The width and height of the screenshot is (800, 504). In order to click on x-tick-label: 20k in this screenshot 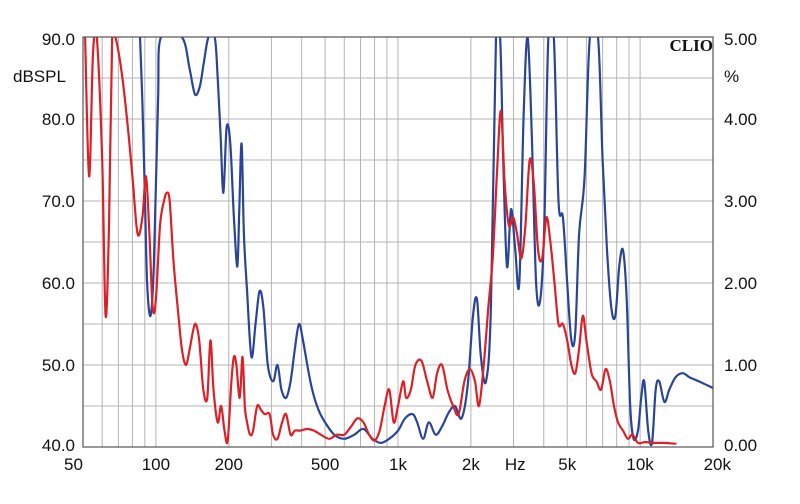, I will do `click(718, 464)`.